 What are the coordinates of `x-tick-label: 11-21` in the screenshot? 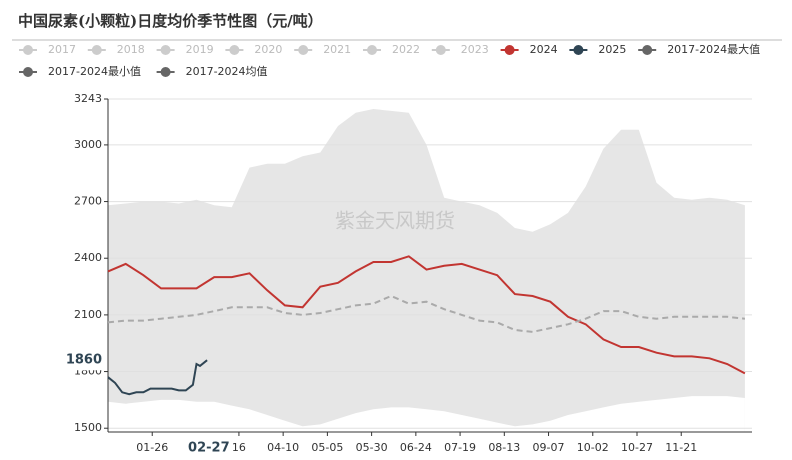 It's located at (681, 447).